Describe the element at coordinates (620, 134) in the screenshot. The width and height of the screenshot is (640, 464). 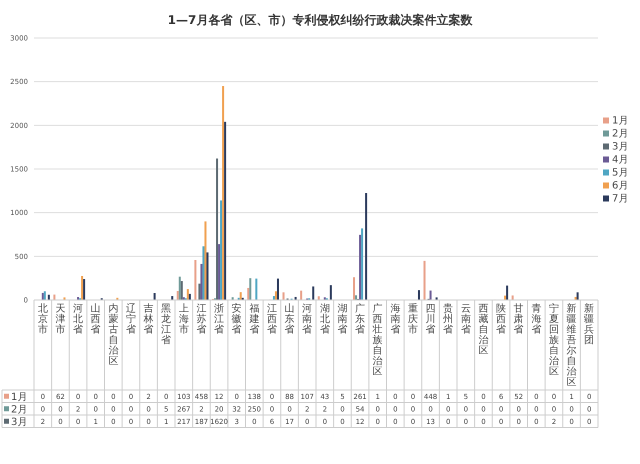
I see `text: 2月` at that location.